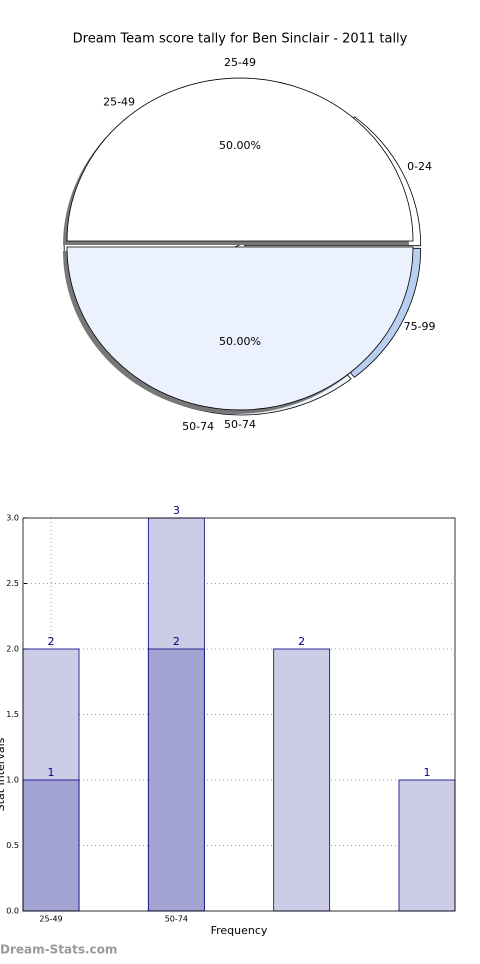 Image resolution: width=480 pixels, height=964 pixels. What do you see at coordinates (12, 649) in the screenshot?
I see `y-tick-label: 2.0` at bounding box center [12, 649].